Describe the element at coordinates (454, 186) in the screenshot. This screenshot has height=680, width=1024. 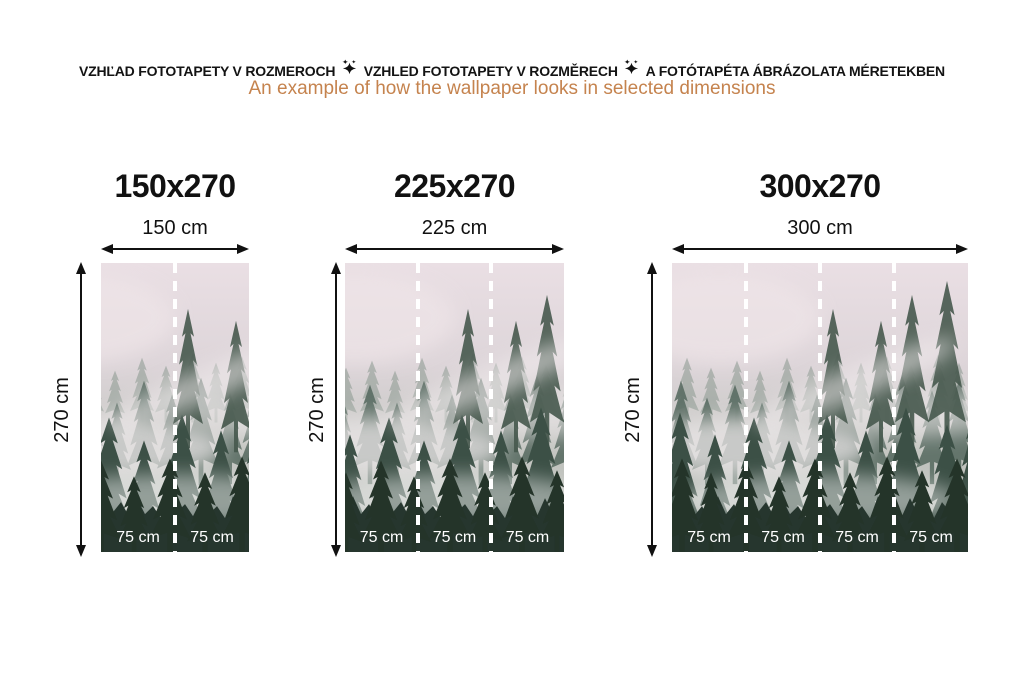
I see `panel-title: 225x270` at that location.